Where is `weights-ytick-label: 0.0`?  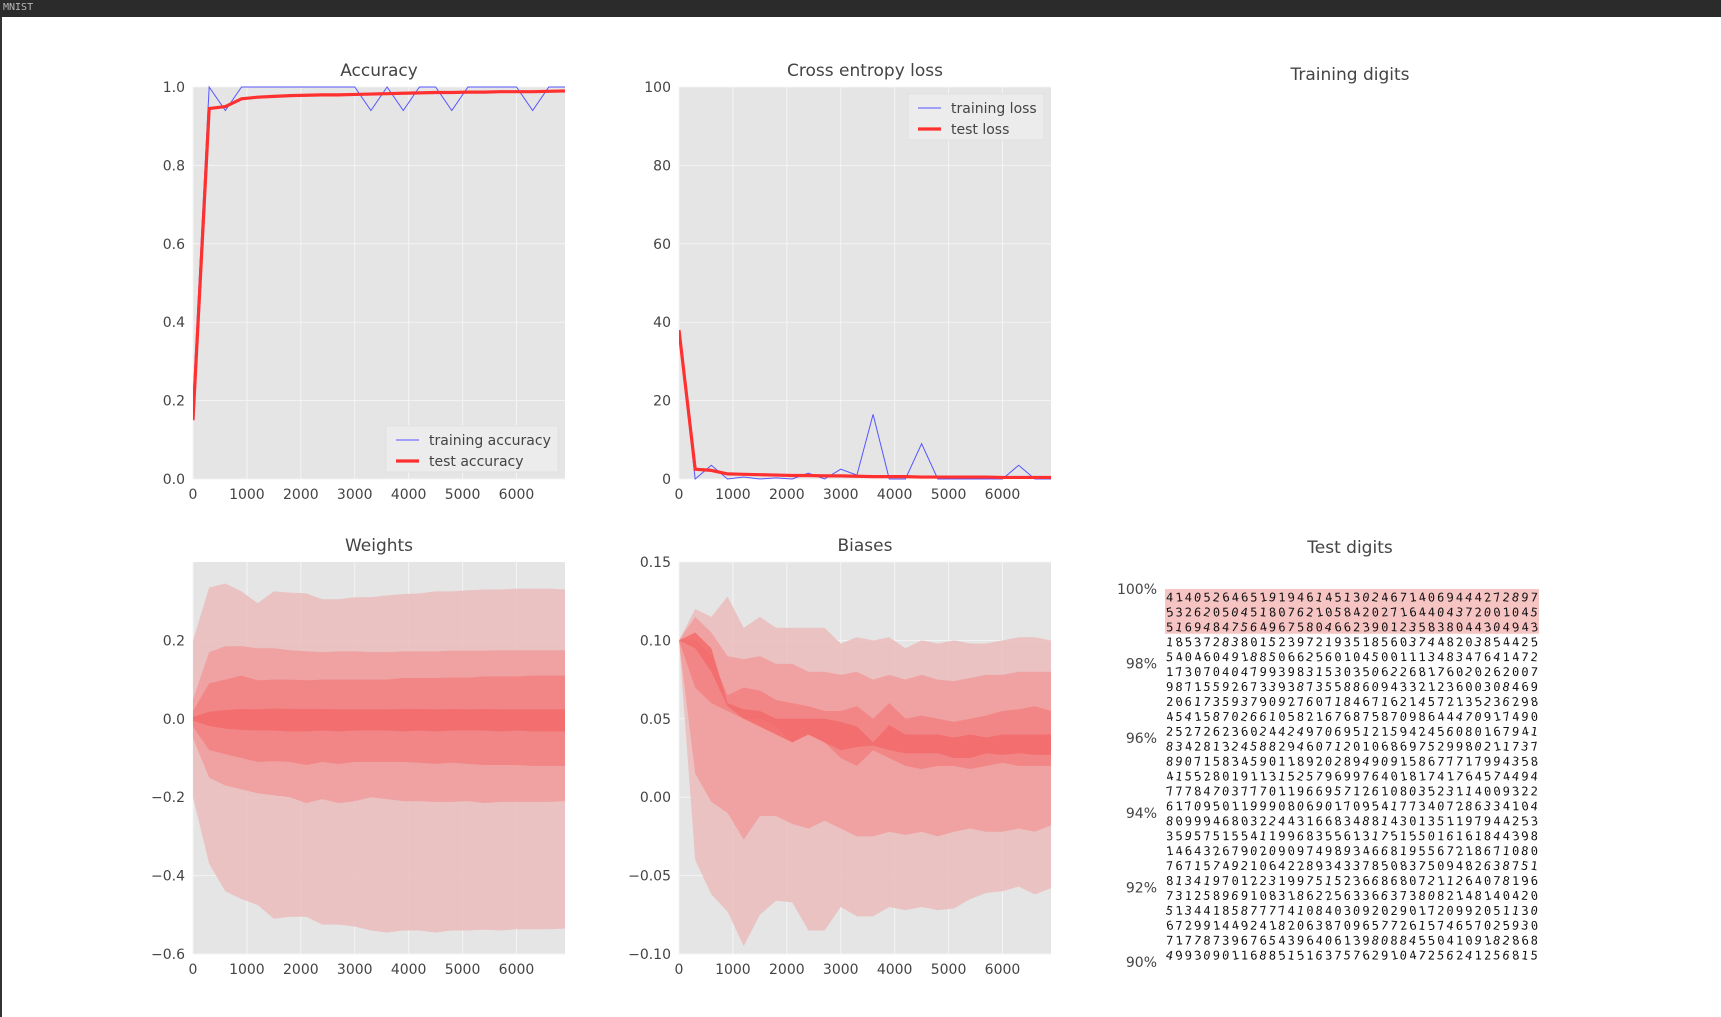
weights-ytick-label: 0.0 is located at coordinates (174, 720).